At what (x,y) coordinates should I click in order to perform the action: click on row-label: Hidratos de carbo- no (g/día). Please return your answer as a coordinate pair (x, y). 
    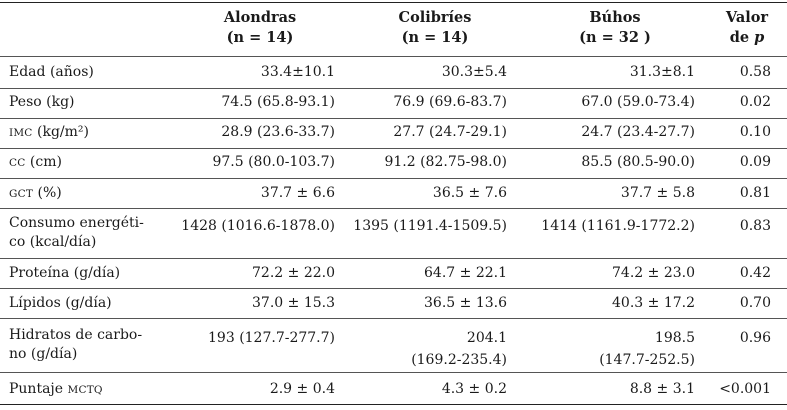
    Looking at the image, I should click on (76, 344).